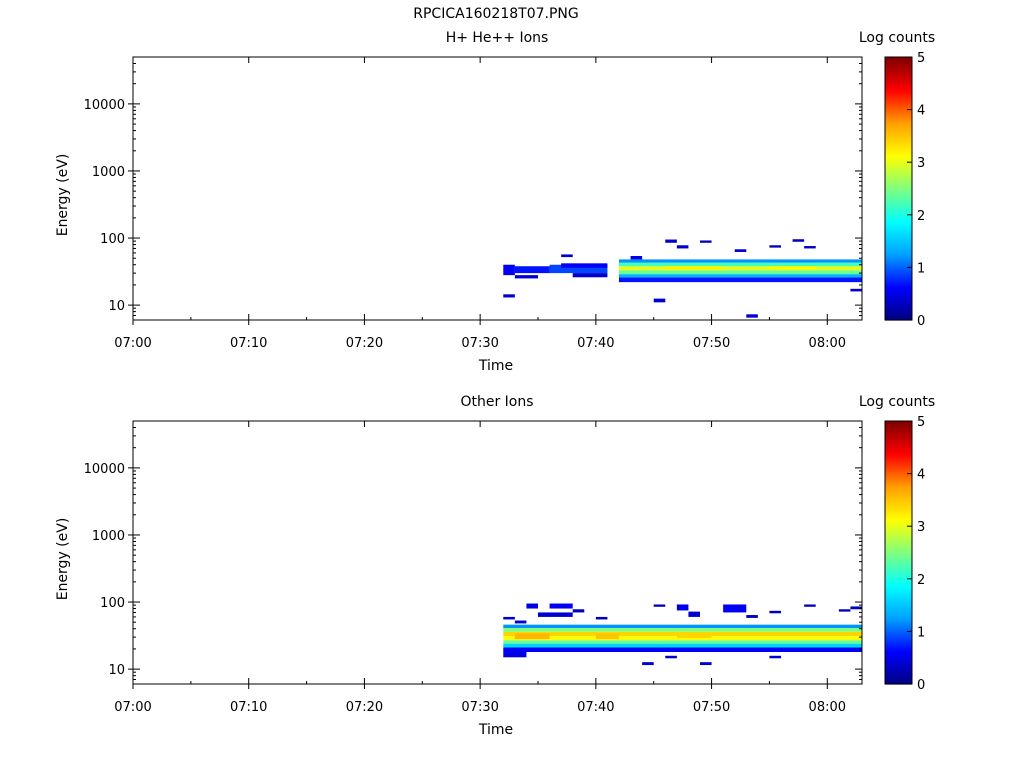 This screenshot has width=1024, height=768. I want to click on y-tick-label: 100, so click(112, 603).